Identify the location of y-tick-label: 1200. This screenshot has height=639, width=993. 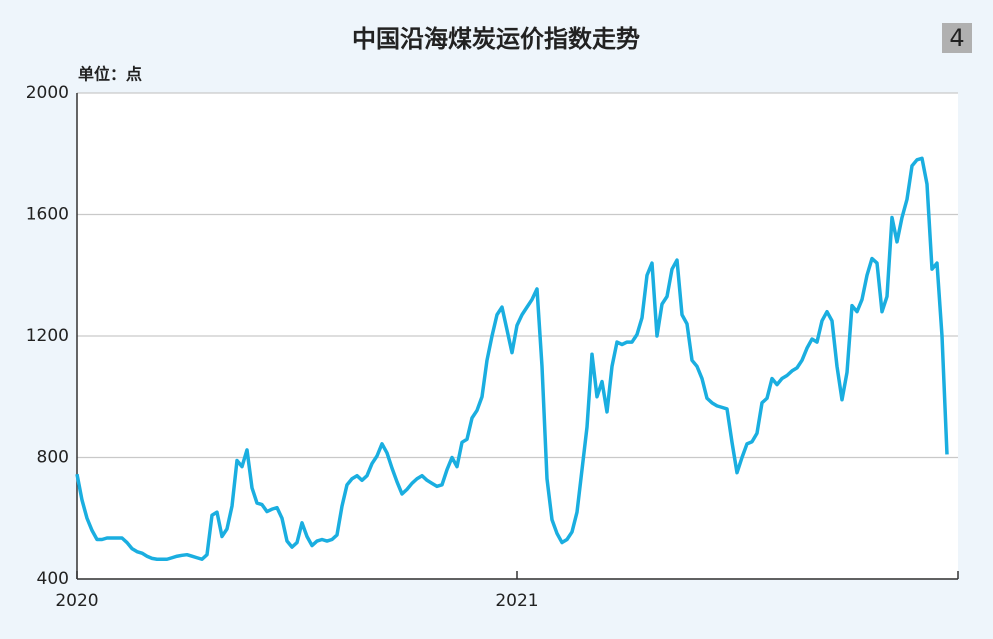
(47, 336).